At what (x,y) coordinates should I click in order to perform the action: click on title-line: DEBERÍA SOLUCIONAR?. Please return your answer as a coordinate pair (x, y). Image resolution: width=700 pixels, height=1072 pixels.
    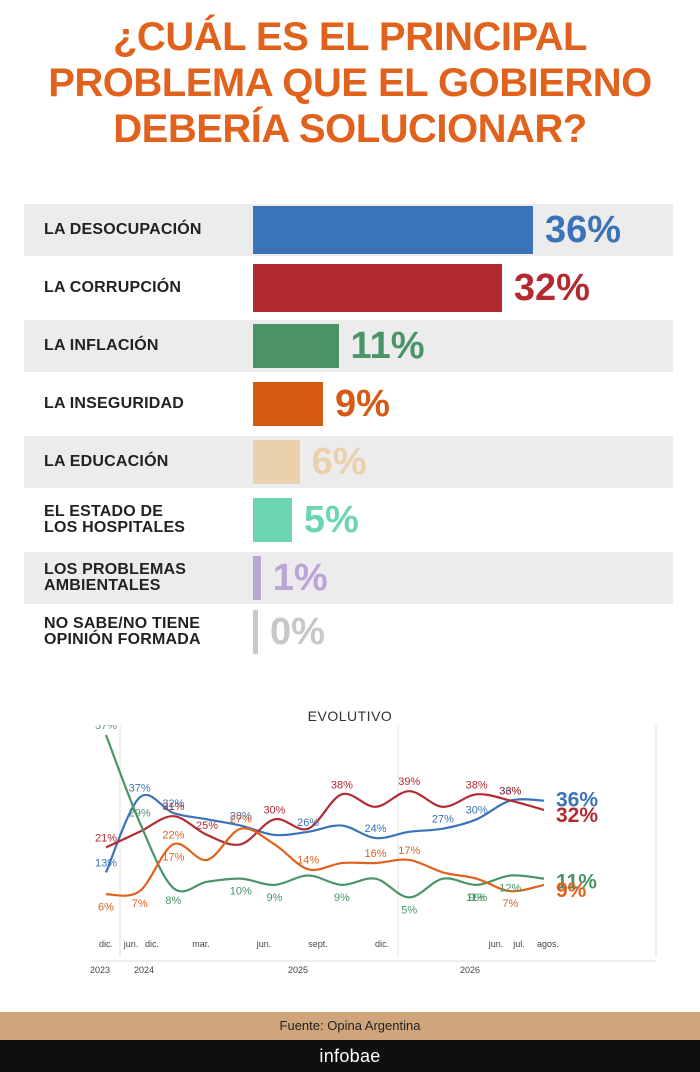
    Looking at the image, I should click on (350, 129).